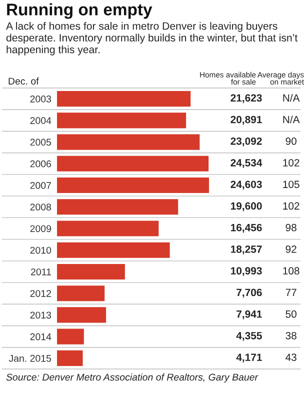 Image resolution: width=306 pixels, height=394 pixels. I want to click on y-tick-label: 2003, so click(41, 99).